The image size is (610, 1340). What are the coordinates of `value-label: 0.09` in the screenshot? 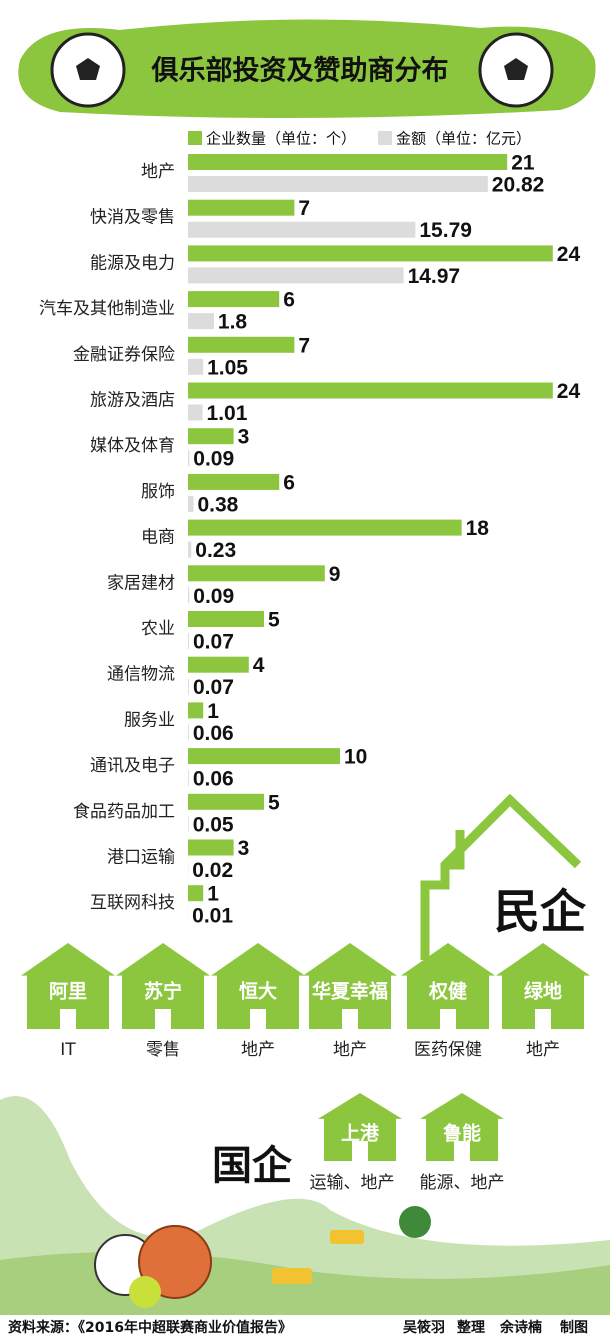 It's located at (213, 459).